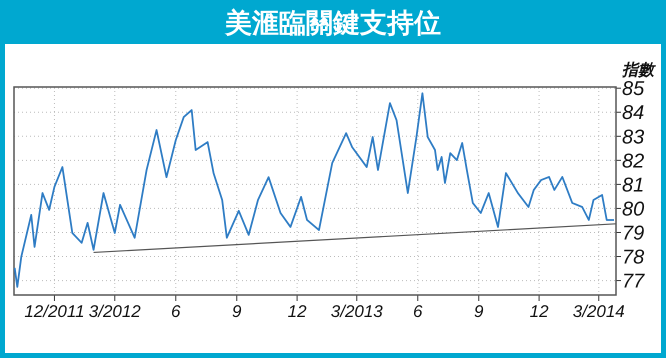  What do you see at coordinates (633, 233) in the screenshot?
I see `y-tick-label: 79` at bounding box center [633, 233].